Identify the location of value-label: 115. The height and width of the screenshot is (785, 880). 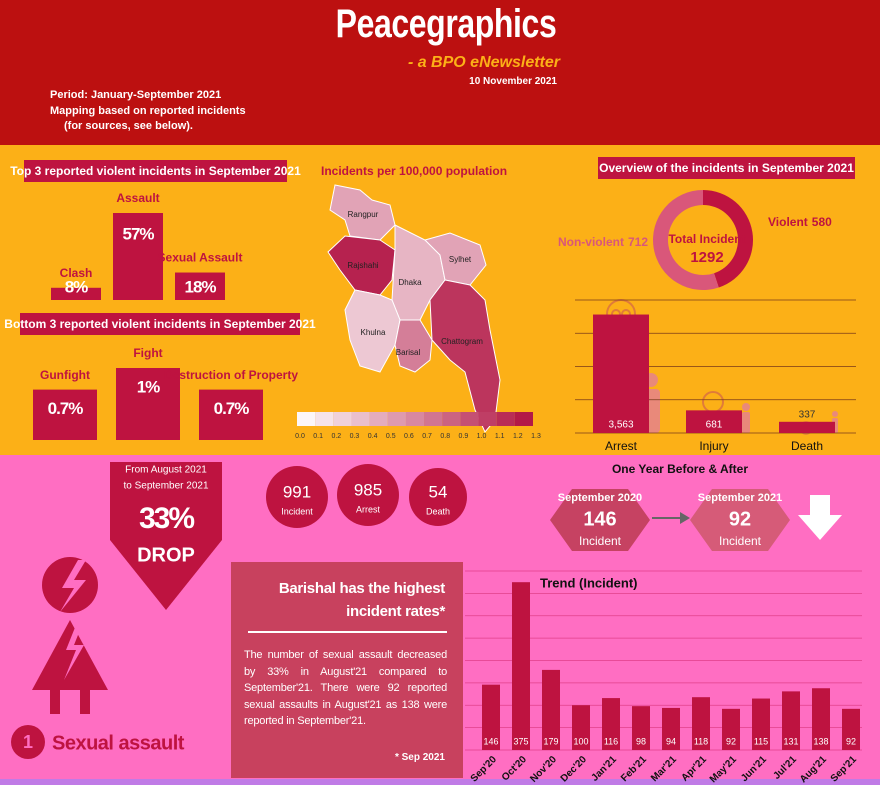
(761, 741).